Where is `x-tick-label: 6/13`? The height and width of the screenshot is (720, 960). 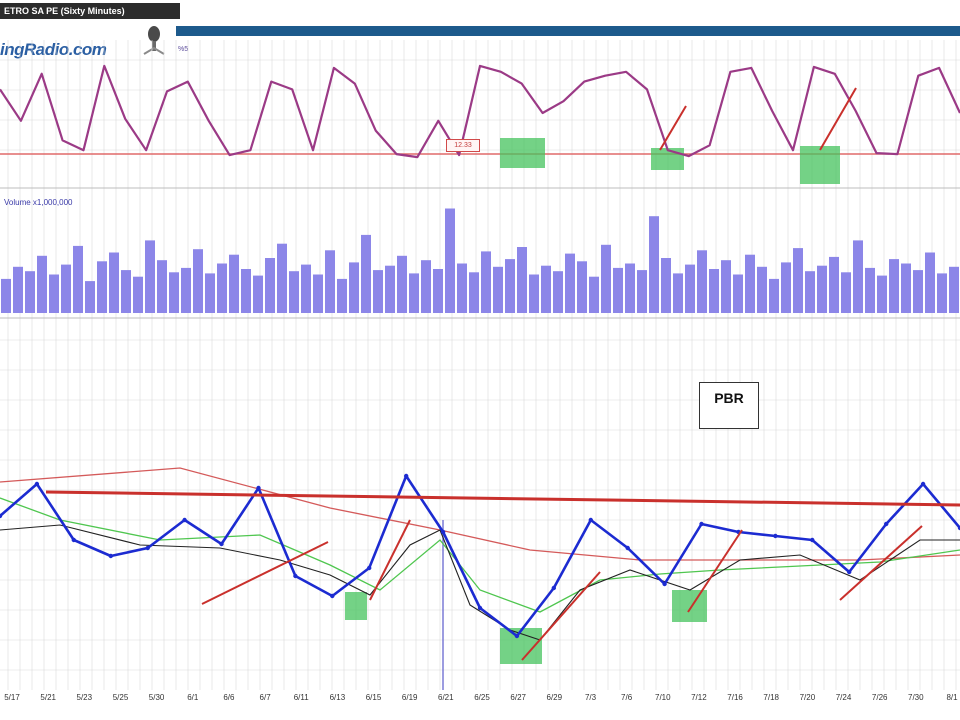
x-tick-label: 6/13 is located at coordinates (338, 697).